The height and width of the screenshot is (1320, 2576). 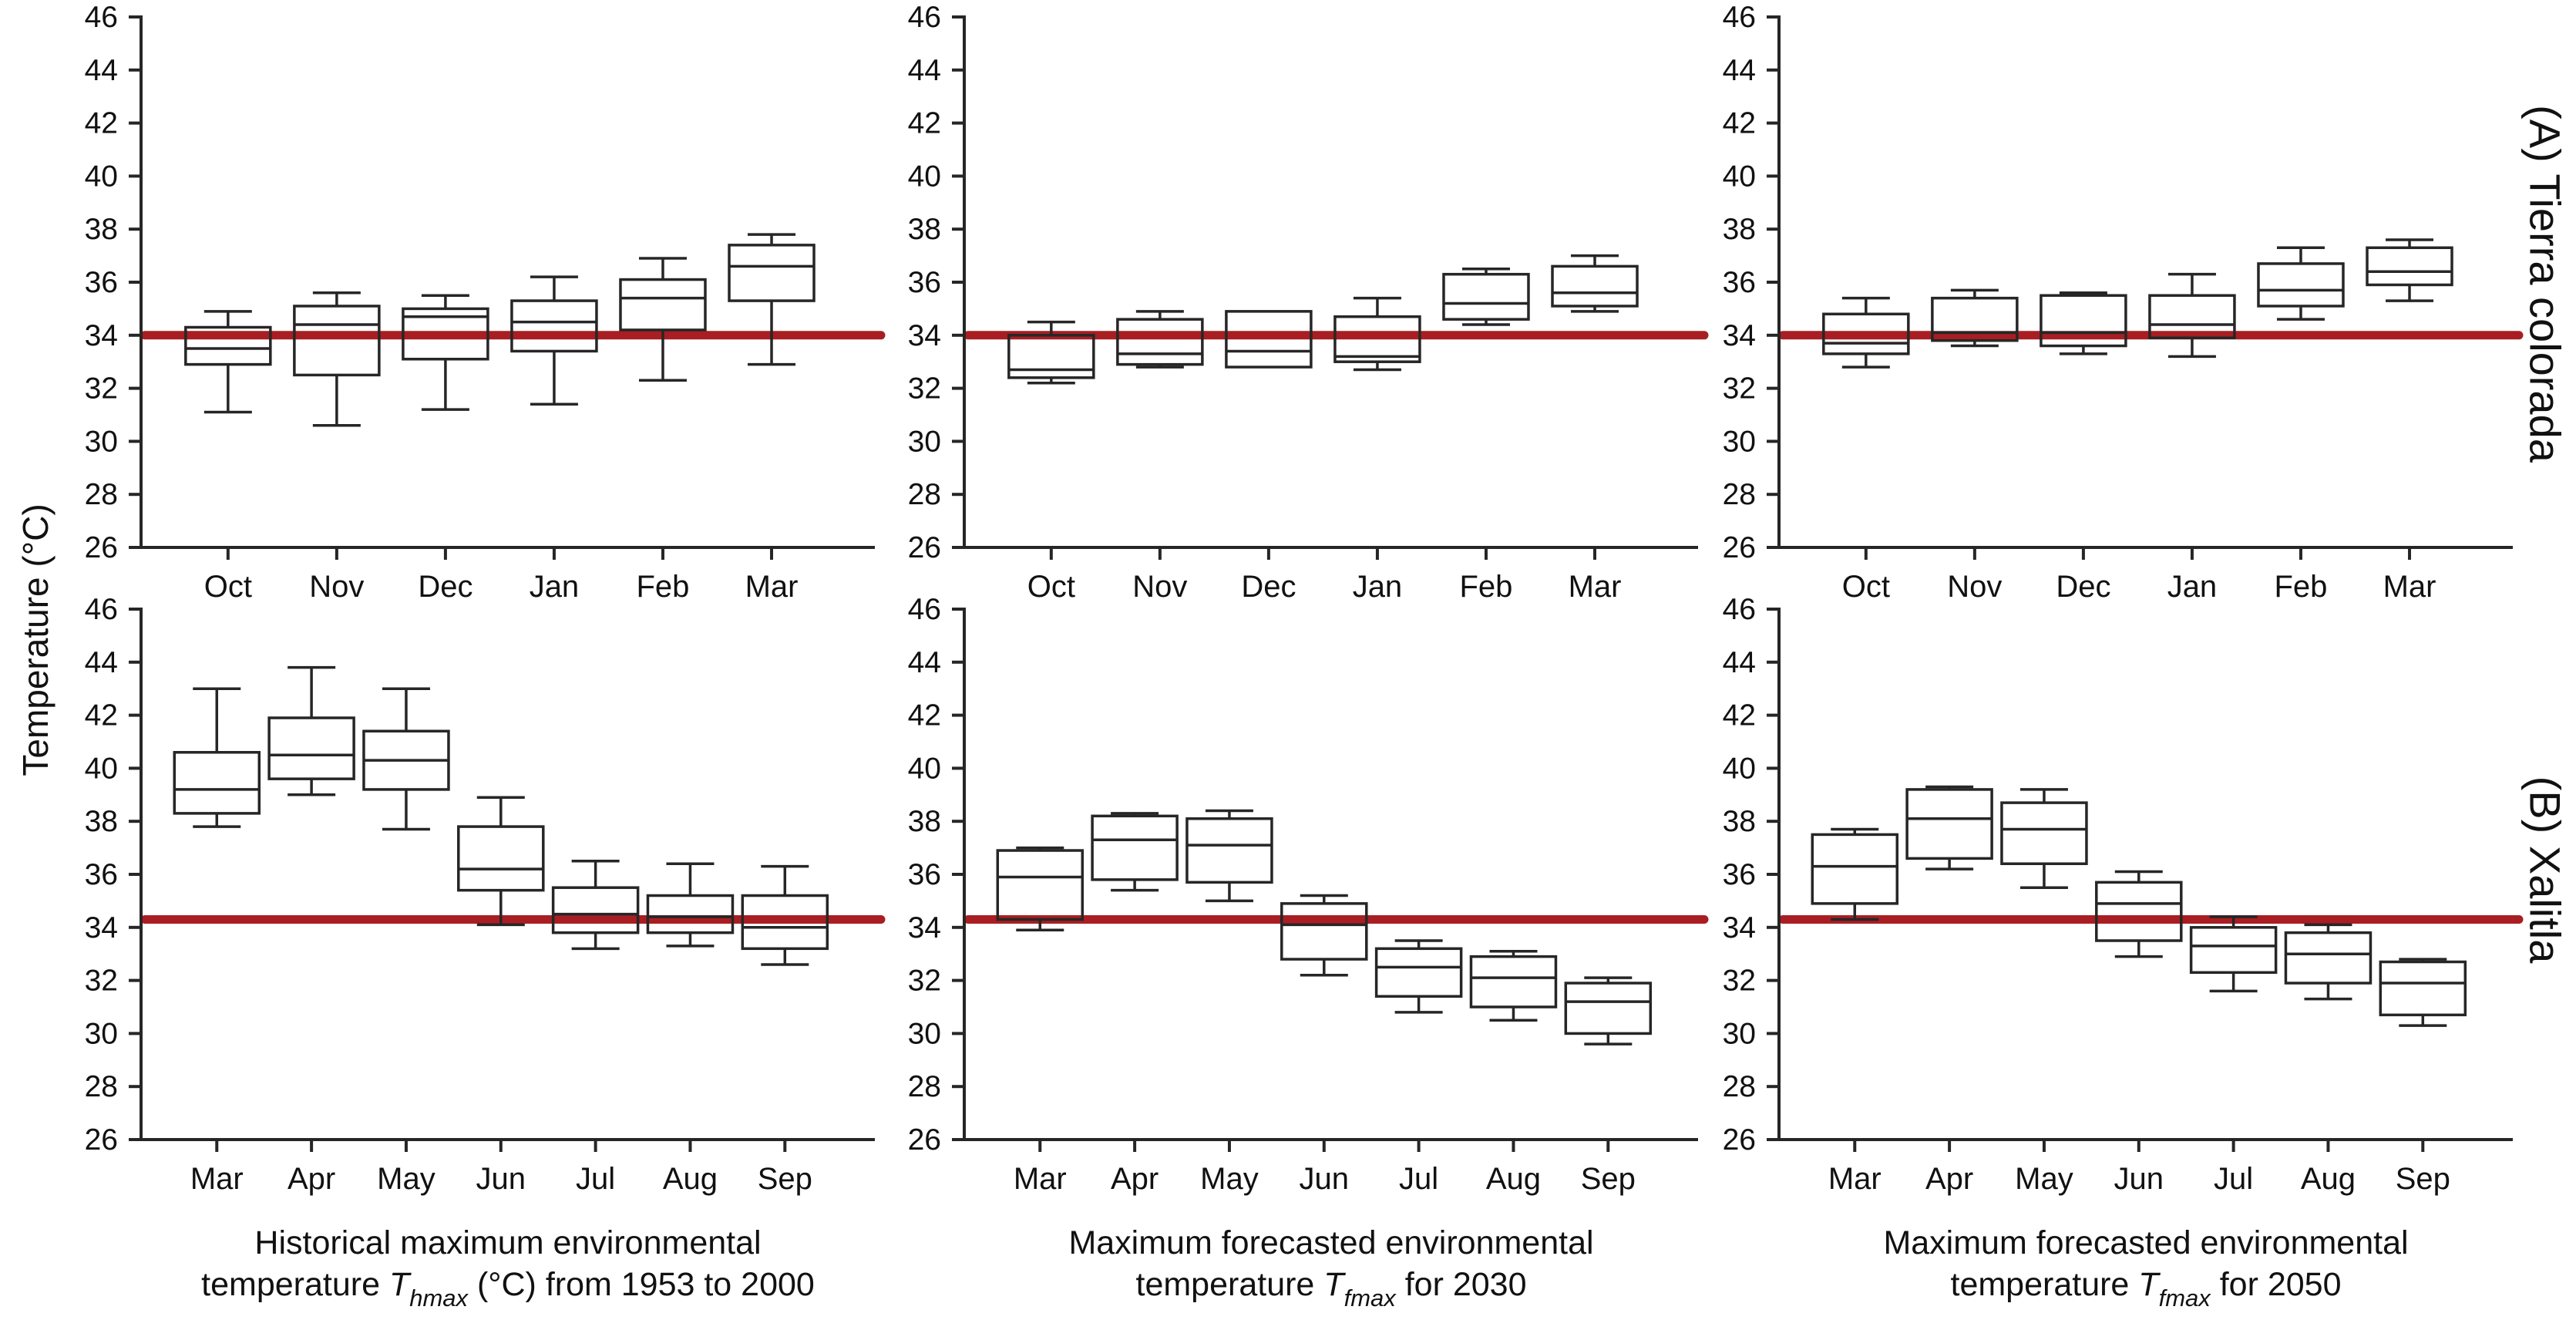 What do you see at coordinates (1331, 1289) in the screenshot?
I see `caption-line2: temperature Tfmax for 2030` at bounding box center [1331, 1289].